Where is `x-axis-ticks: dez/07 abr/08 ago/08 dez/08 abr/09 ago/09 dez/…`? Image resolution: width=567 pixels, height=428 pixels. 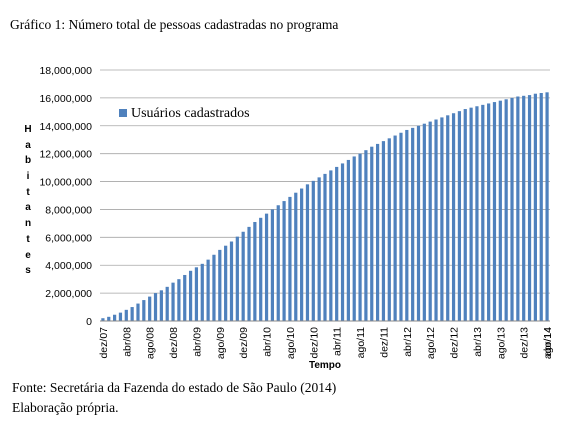
x-axis-ticks: dez/07 abr/08 ago/08 dez/08 abr/09 ago/09 dez/… is located at coordinates (326, 343).